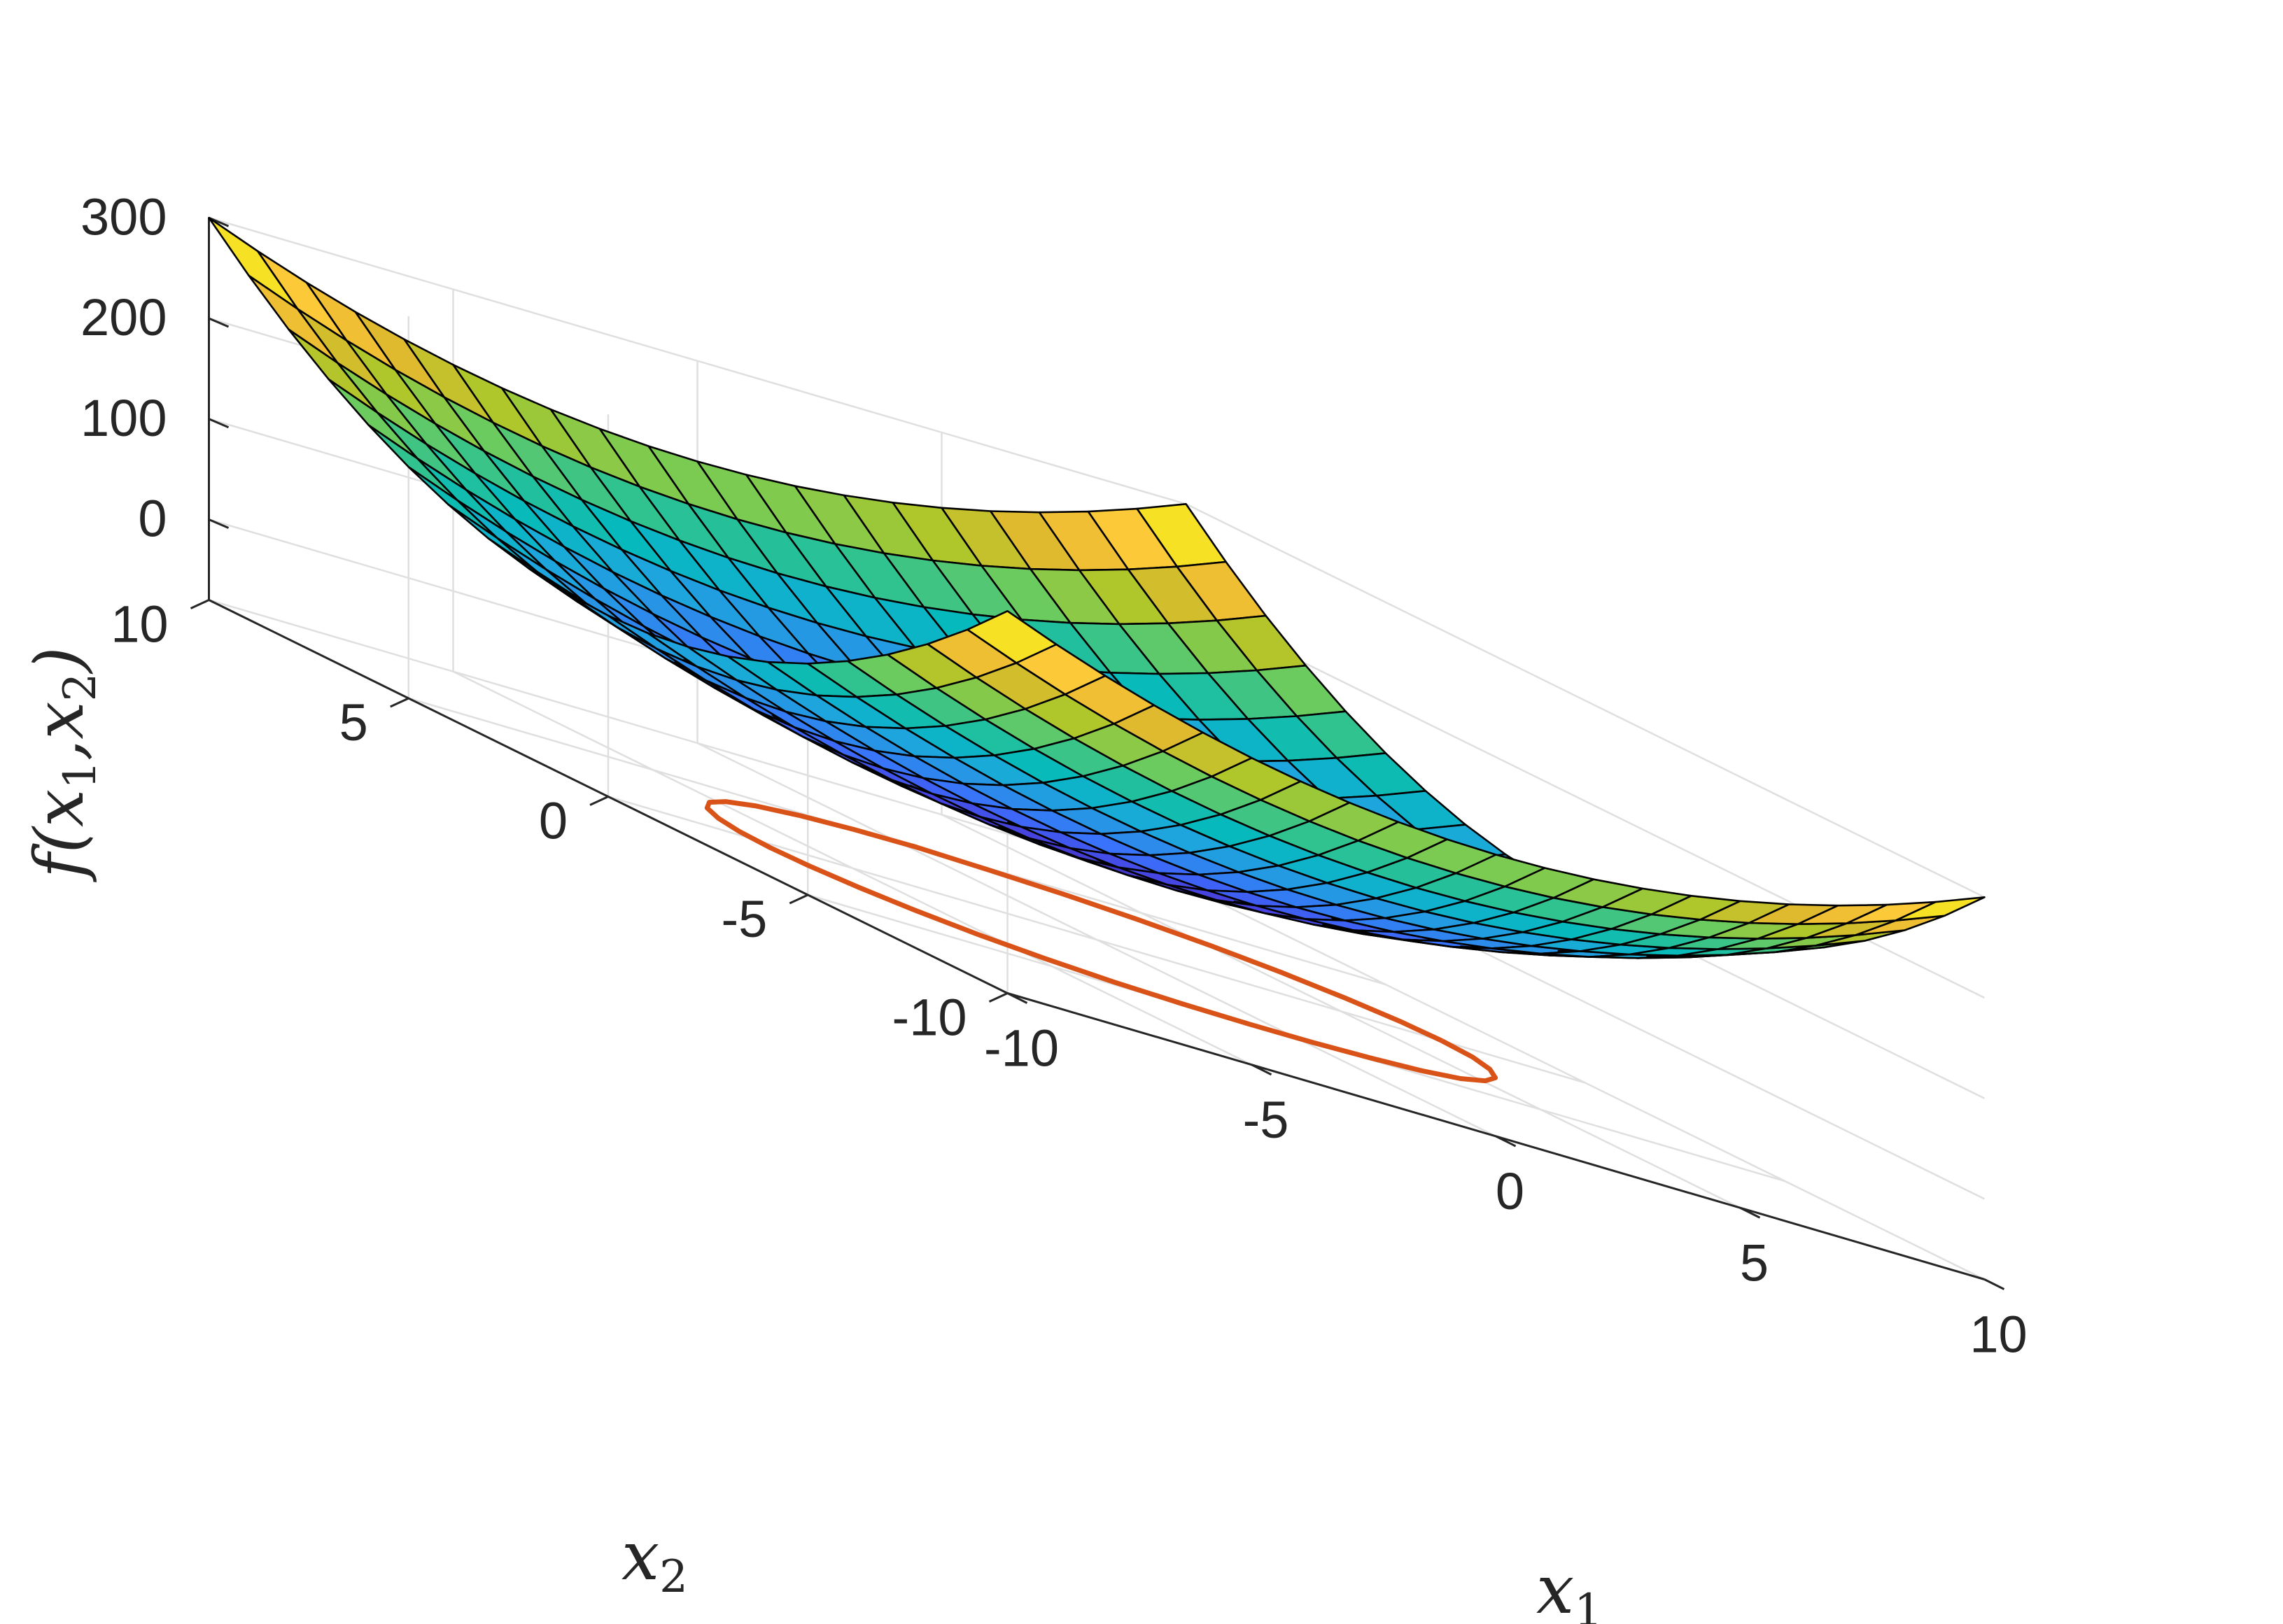  Describe the element at coordinates (123, 317) in the screenshot. I see `z-tick-label: 200` at that location.